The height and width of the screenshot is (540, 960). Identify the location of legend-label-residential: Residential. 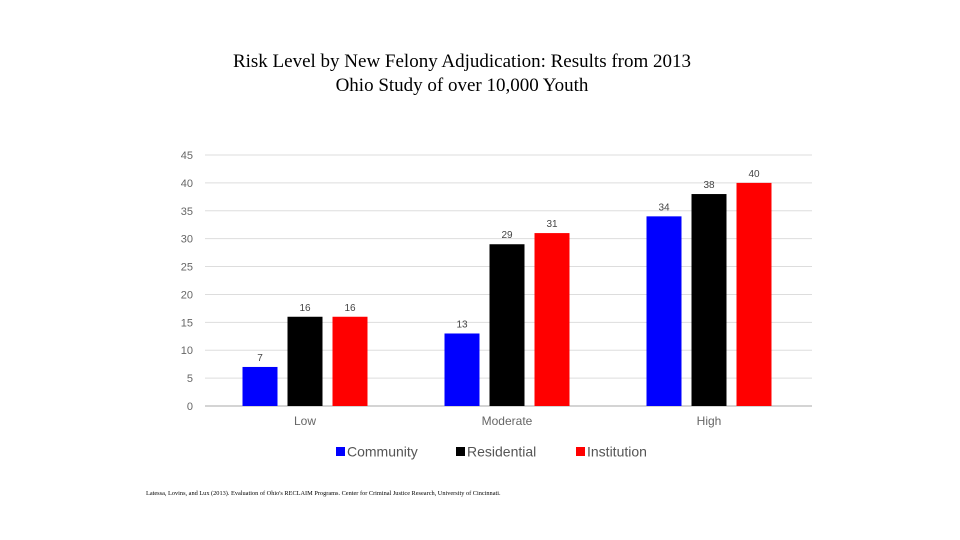
(501, 452).